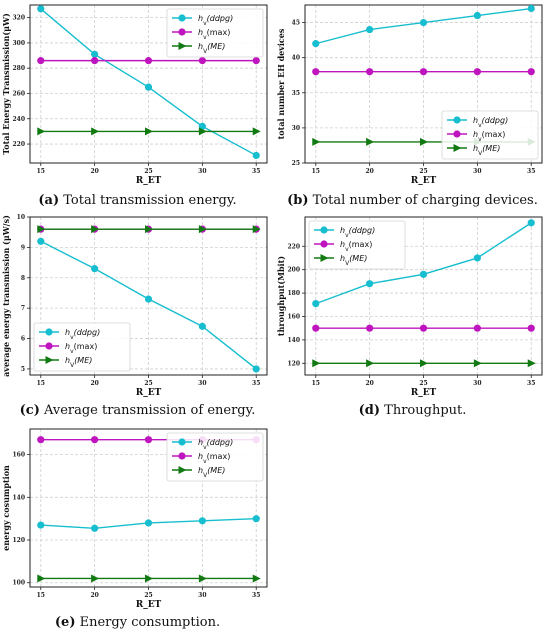 The height and width of the screenshot is (638, 550). Describe the element at coordinates (296, 93) in the screenshot. I see `y-tick-label: 35` at that location.